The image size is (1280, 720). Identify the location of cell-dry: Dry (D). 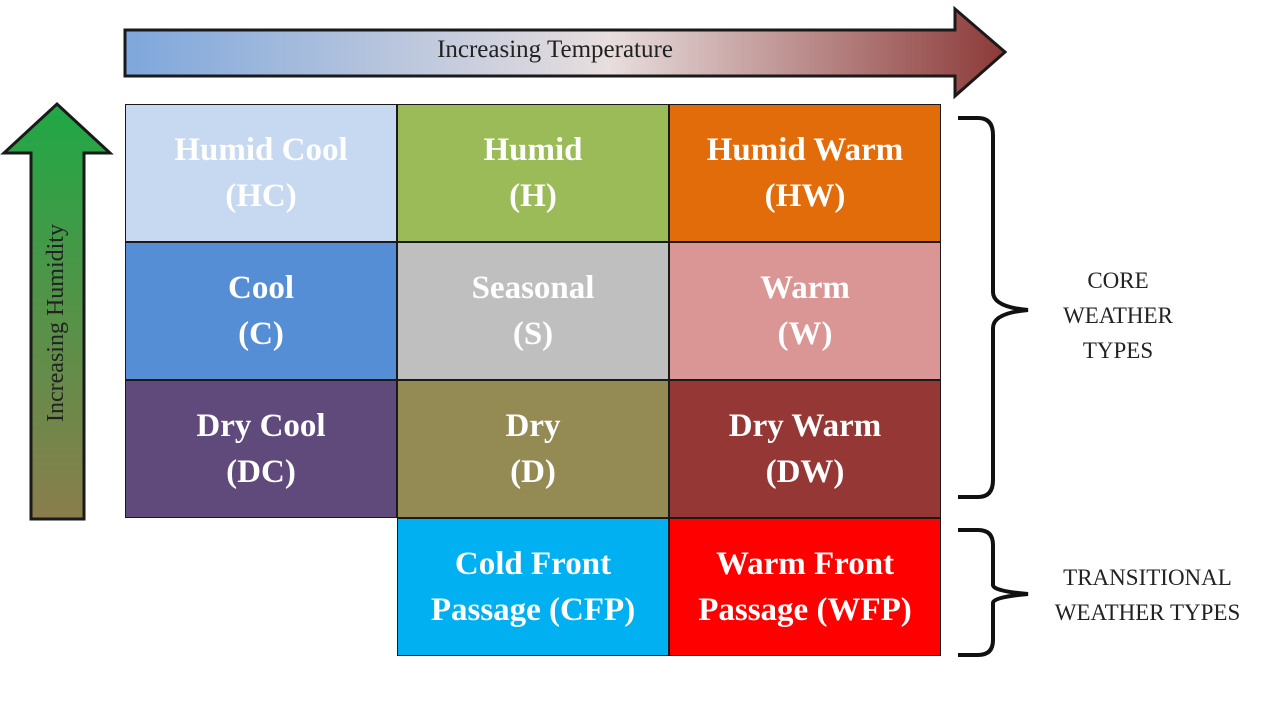
(533, 449).